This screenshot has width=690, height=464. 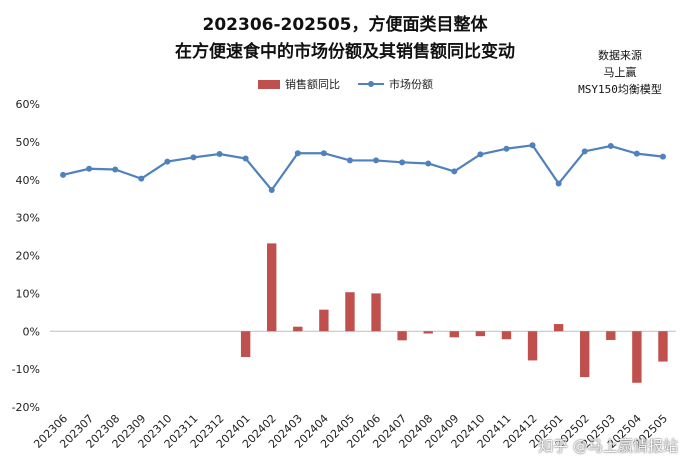 I want to click on chart-legend: 销售额同比 市场份额, so click(x=354, y=84).